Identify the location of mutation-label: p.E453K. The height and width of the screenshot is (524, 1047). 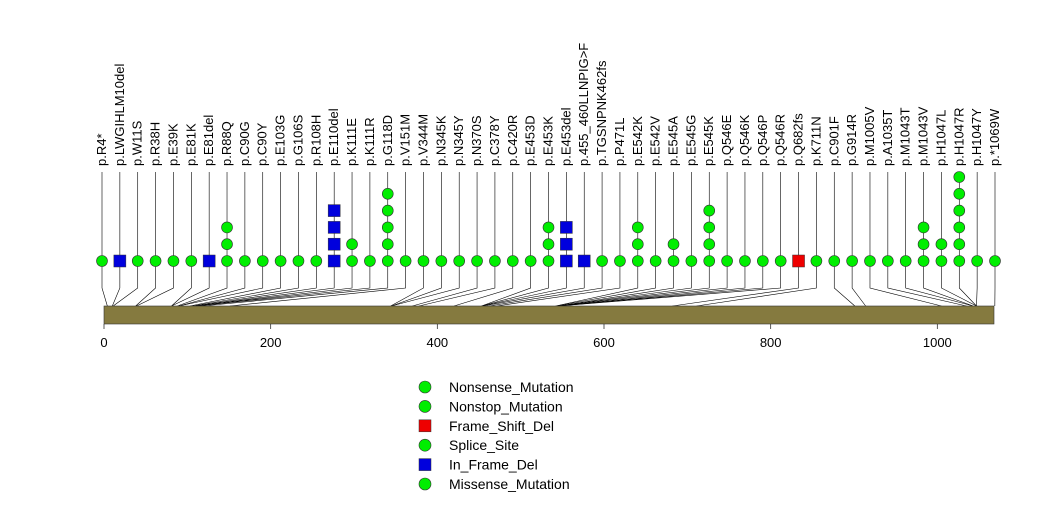
(548, 141).